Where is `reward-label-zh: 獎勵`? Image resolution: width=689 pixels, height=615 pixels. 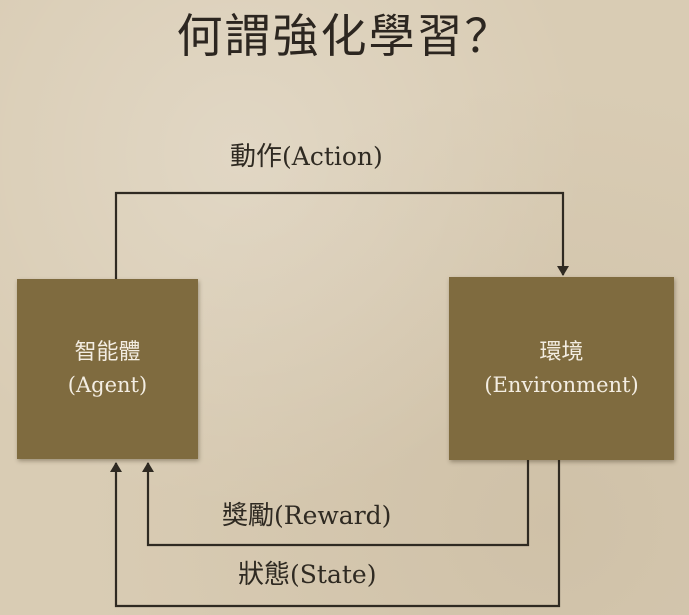
reward-label-zh: 獎勵 is located at coordinates (248, 516).